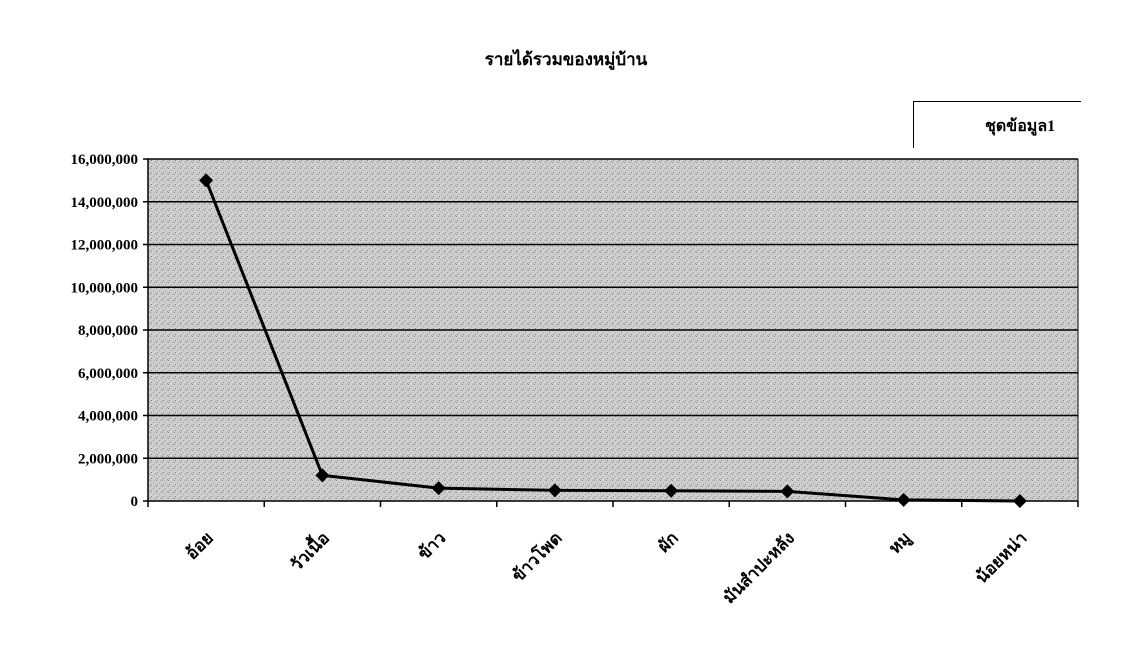  I want to click on x-tick-label: น้อยหน่า, so click(1001, 557).